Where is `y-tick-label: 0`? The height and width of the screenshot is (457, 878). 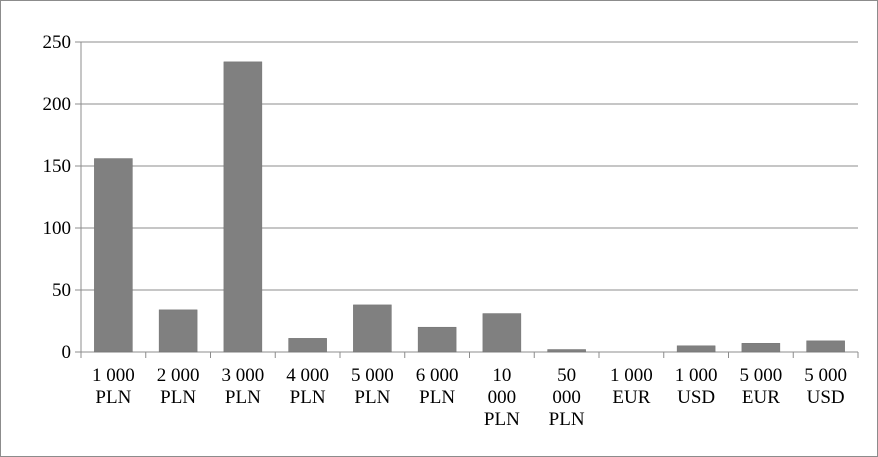
y-tick-label: 0 is located at coordinates (67, 352).